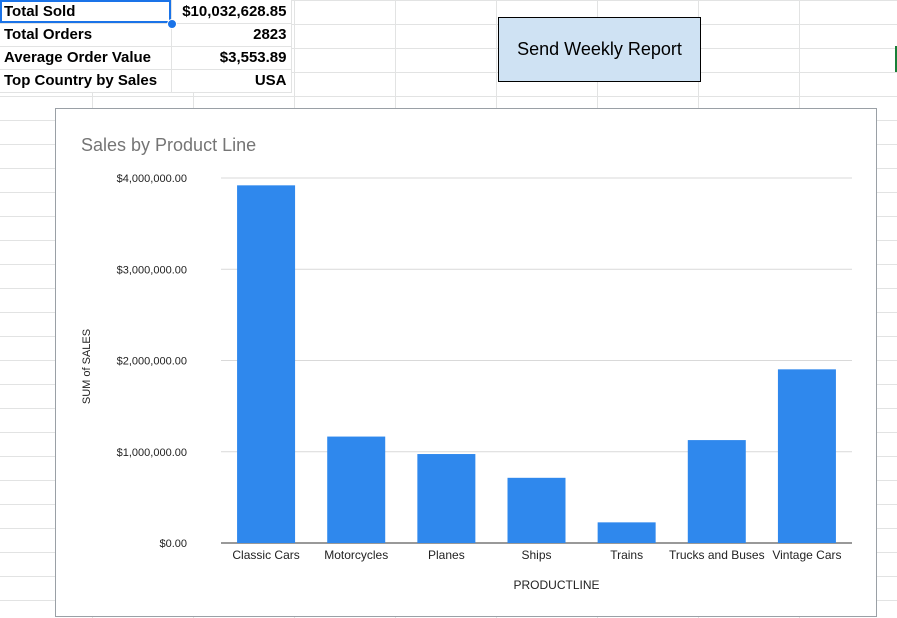  What do you see at coordinates (266, 364) in the screenshot?
I see `bar-classic-cars` at bounding box center [266, 364].